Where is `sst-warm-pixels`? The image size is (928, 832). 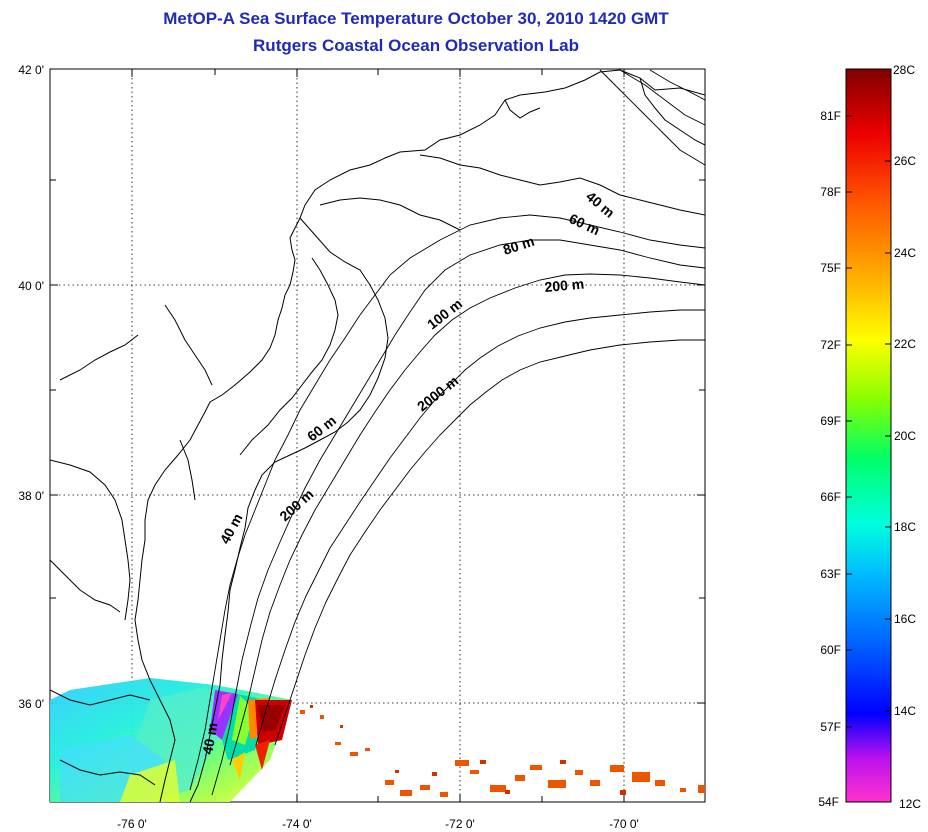
sst-warm-pixels is located at coordinates (502, 753).